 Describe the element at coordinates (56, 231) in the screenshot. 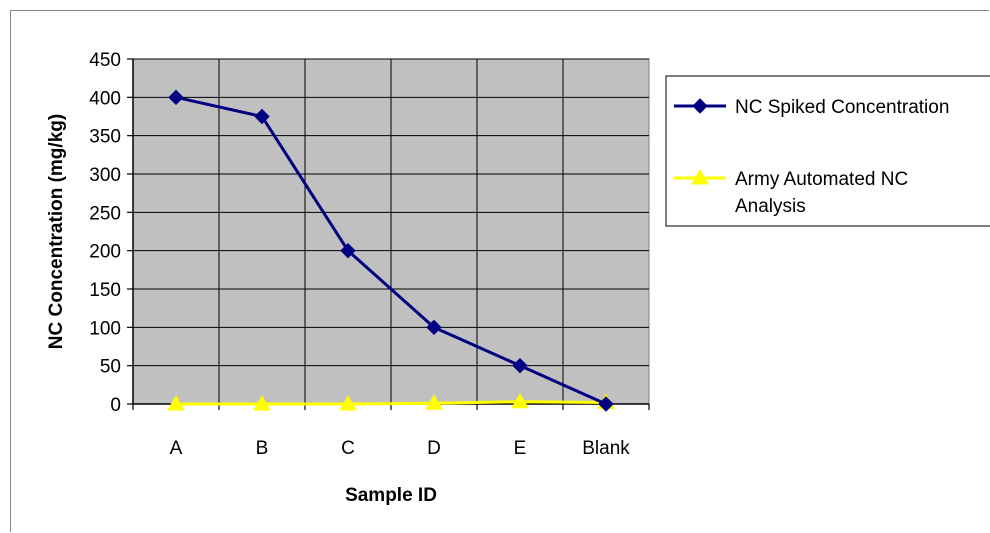

I see `y-axis-title: NC Concentration (mg/kg)` at that location.